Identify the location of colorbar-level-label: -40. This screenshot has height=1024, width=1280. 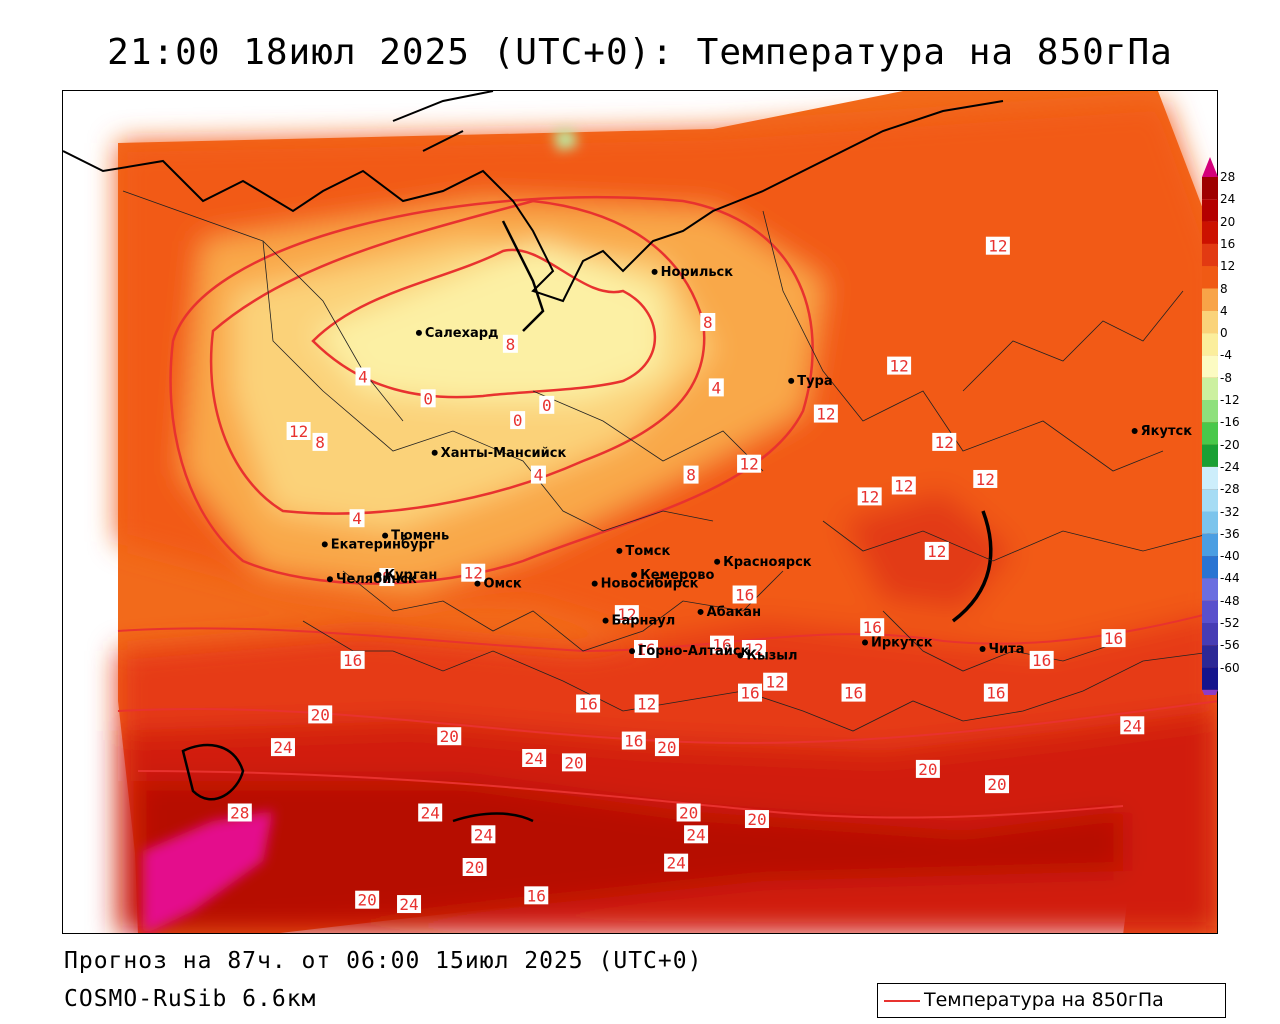
(1230, 556).